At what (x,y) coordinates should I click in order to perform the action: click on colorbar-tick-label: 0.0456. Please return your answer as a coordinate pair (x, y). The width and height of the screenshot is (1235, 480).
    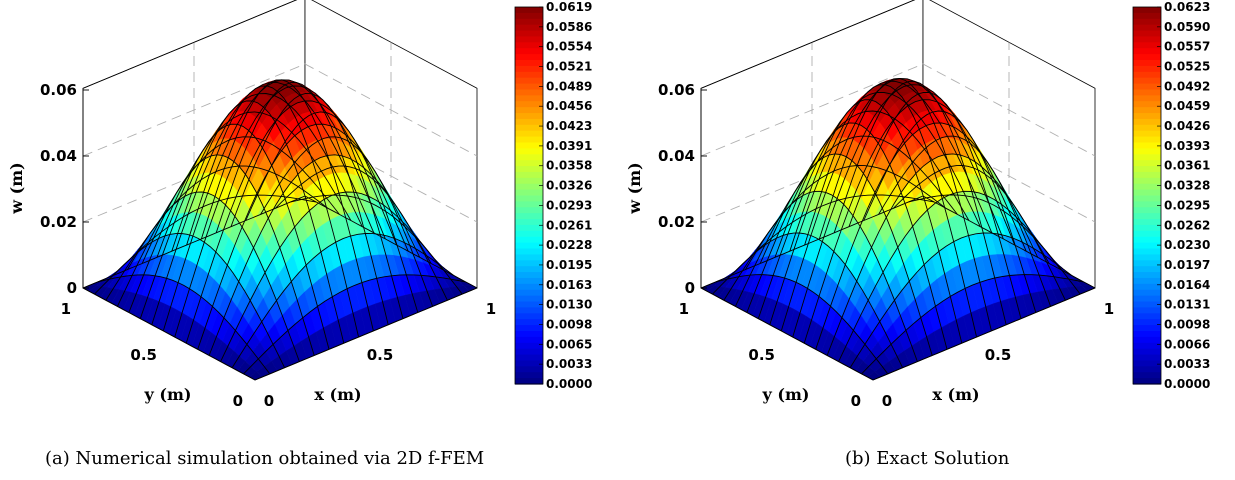
    Looking at the image, I should click on (569, 106).